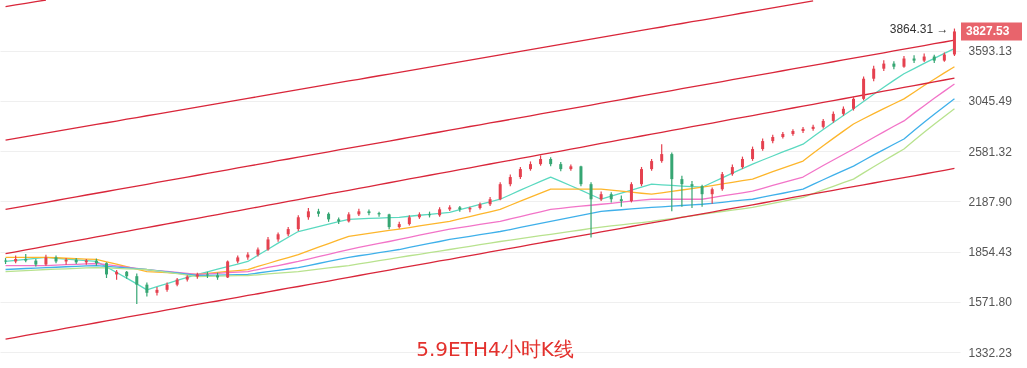 This screenshot has height=368, width=1027. I want to click on text: 3827.53, so click(988, 31).